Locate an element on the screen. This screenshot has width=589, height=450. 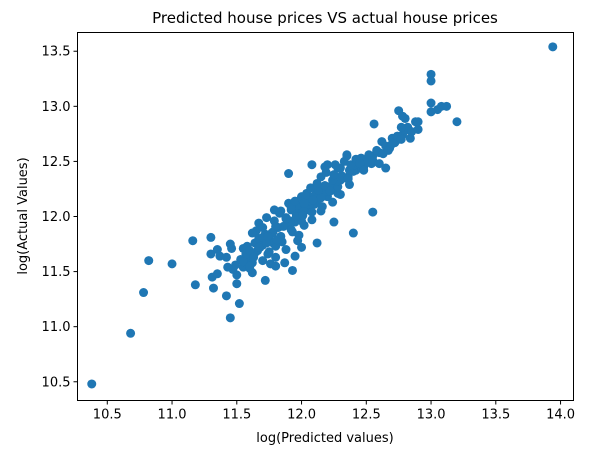
y-tick-label: 13.0 is located at coordinates (56, 107).